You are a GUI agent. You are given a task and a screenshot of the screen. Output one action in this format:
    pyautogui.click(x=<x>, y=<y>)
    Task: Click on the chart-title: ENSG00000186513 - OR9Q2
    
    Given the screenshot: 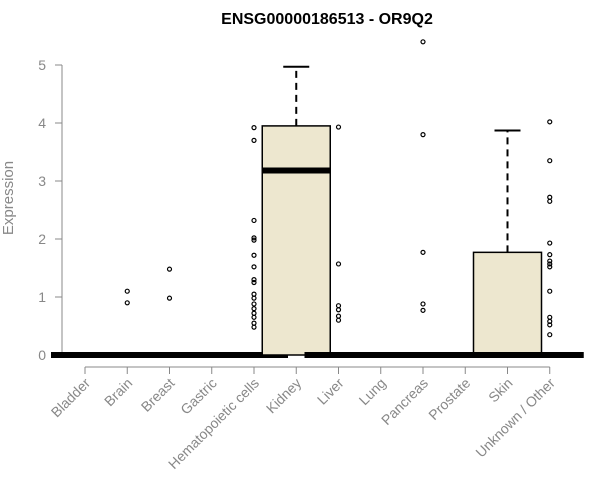 What is the action you would take?
    pyautogui.click(x=327, y=19)
    